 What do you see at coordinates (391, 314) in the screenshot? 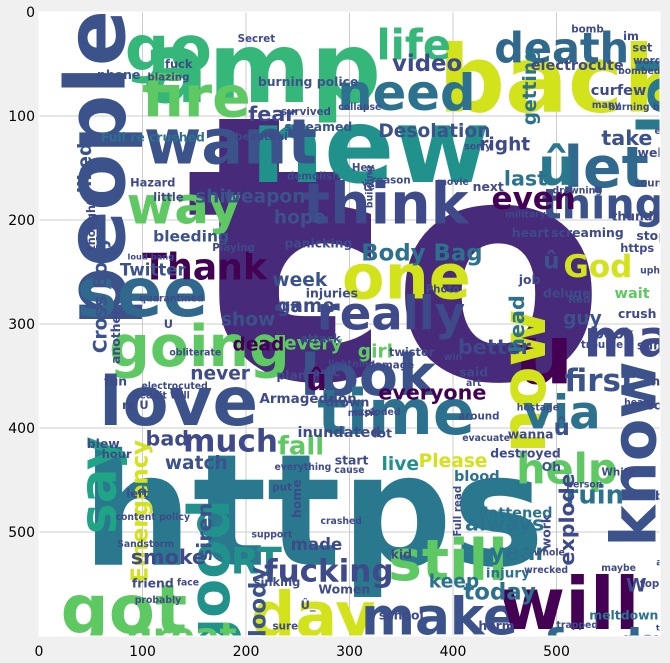
I see `cloud-word: really` at bounding box center [391, 314].